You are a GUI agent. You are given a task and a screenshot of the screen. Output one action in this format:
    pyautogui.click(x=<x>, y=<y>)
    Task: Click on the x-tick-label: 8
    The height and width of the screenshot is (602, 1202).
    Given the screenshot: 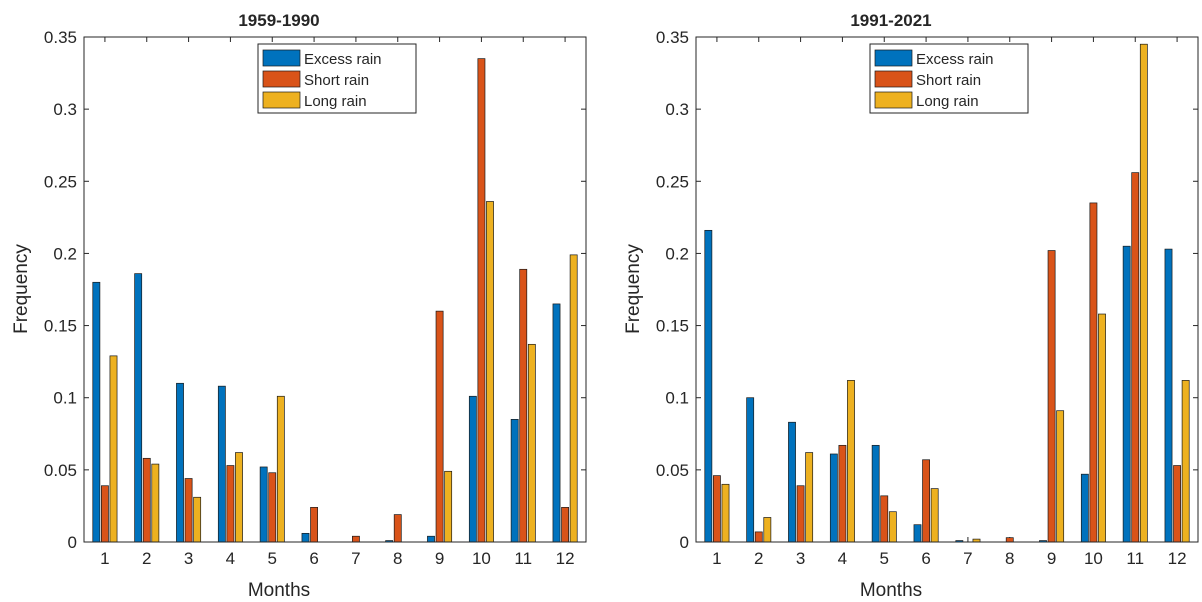 What is the action you would take?
    pyautogui.click(x=1009, y=558)
    